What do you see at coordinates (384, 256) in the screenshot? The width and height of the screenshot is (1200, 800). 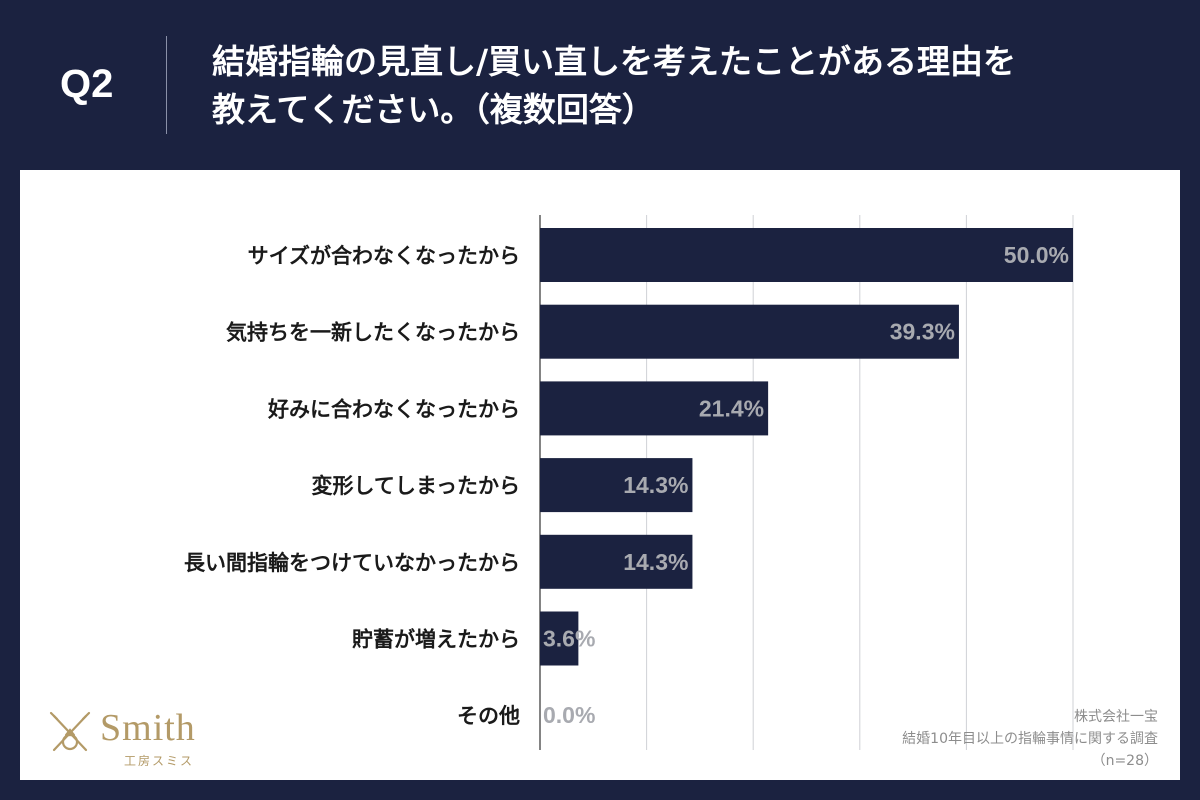 I see `category-label: サイズが合わなくなったから` at bounding box center [384, 256].